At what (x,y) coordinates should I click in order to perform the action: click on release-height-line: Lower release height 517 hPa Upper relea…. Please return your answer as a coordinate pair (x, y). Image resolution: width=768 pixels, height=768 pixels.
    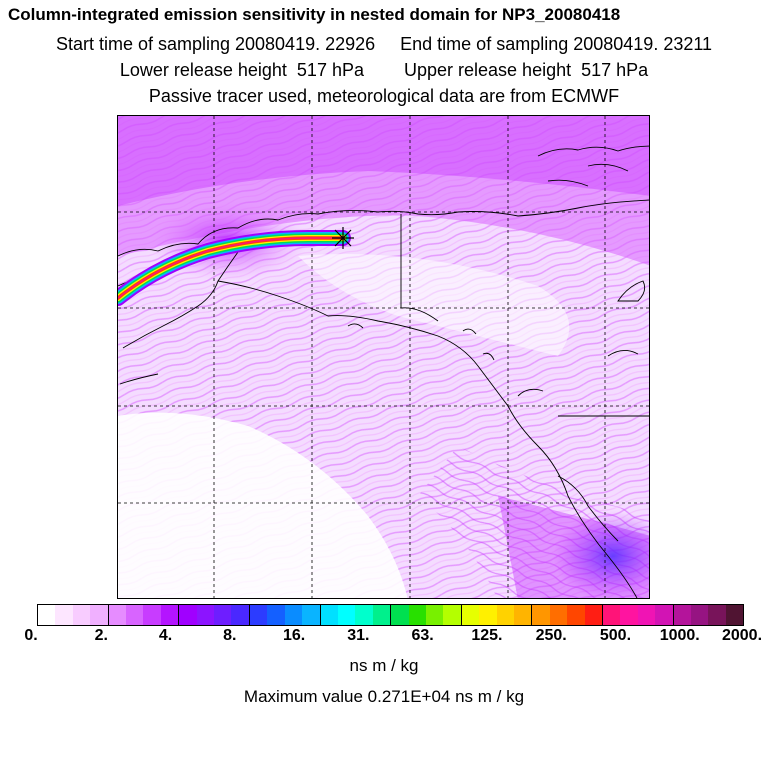
    Looking at the image, I should click on (384, 70).